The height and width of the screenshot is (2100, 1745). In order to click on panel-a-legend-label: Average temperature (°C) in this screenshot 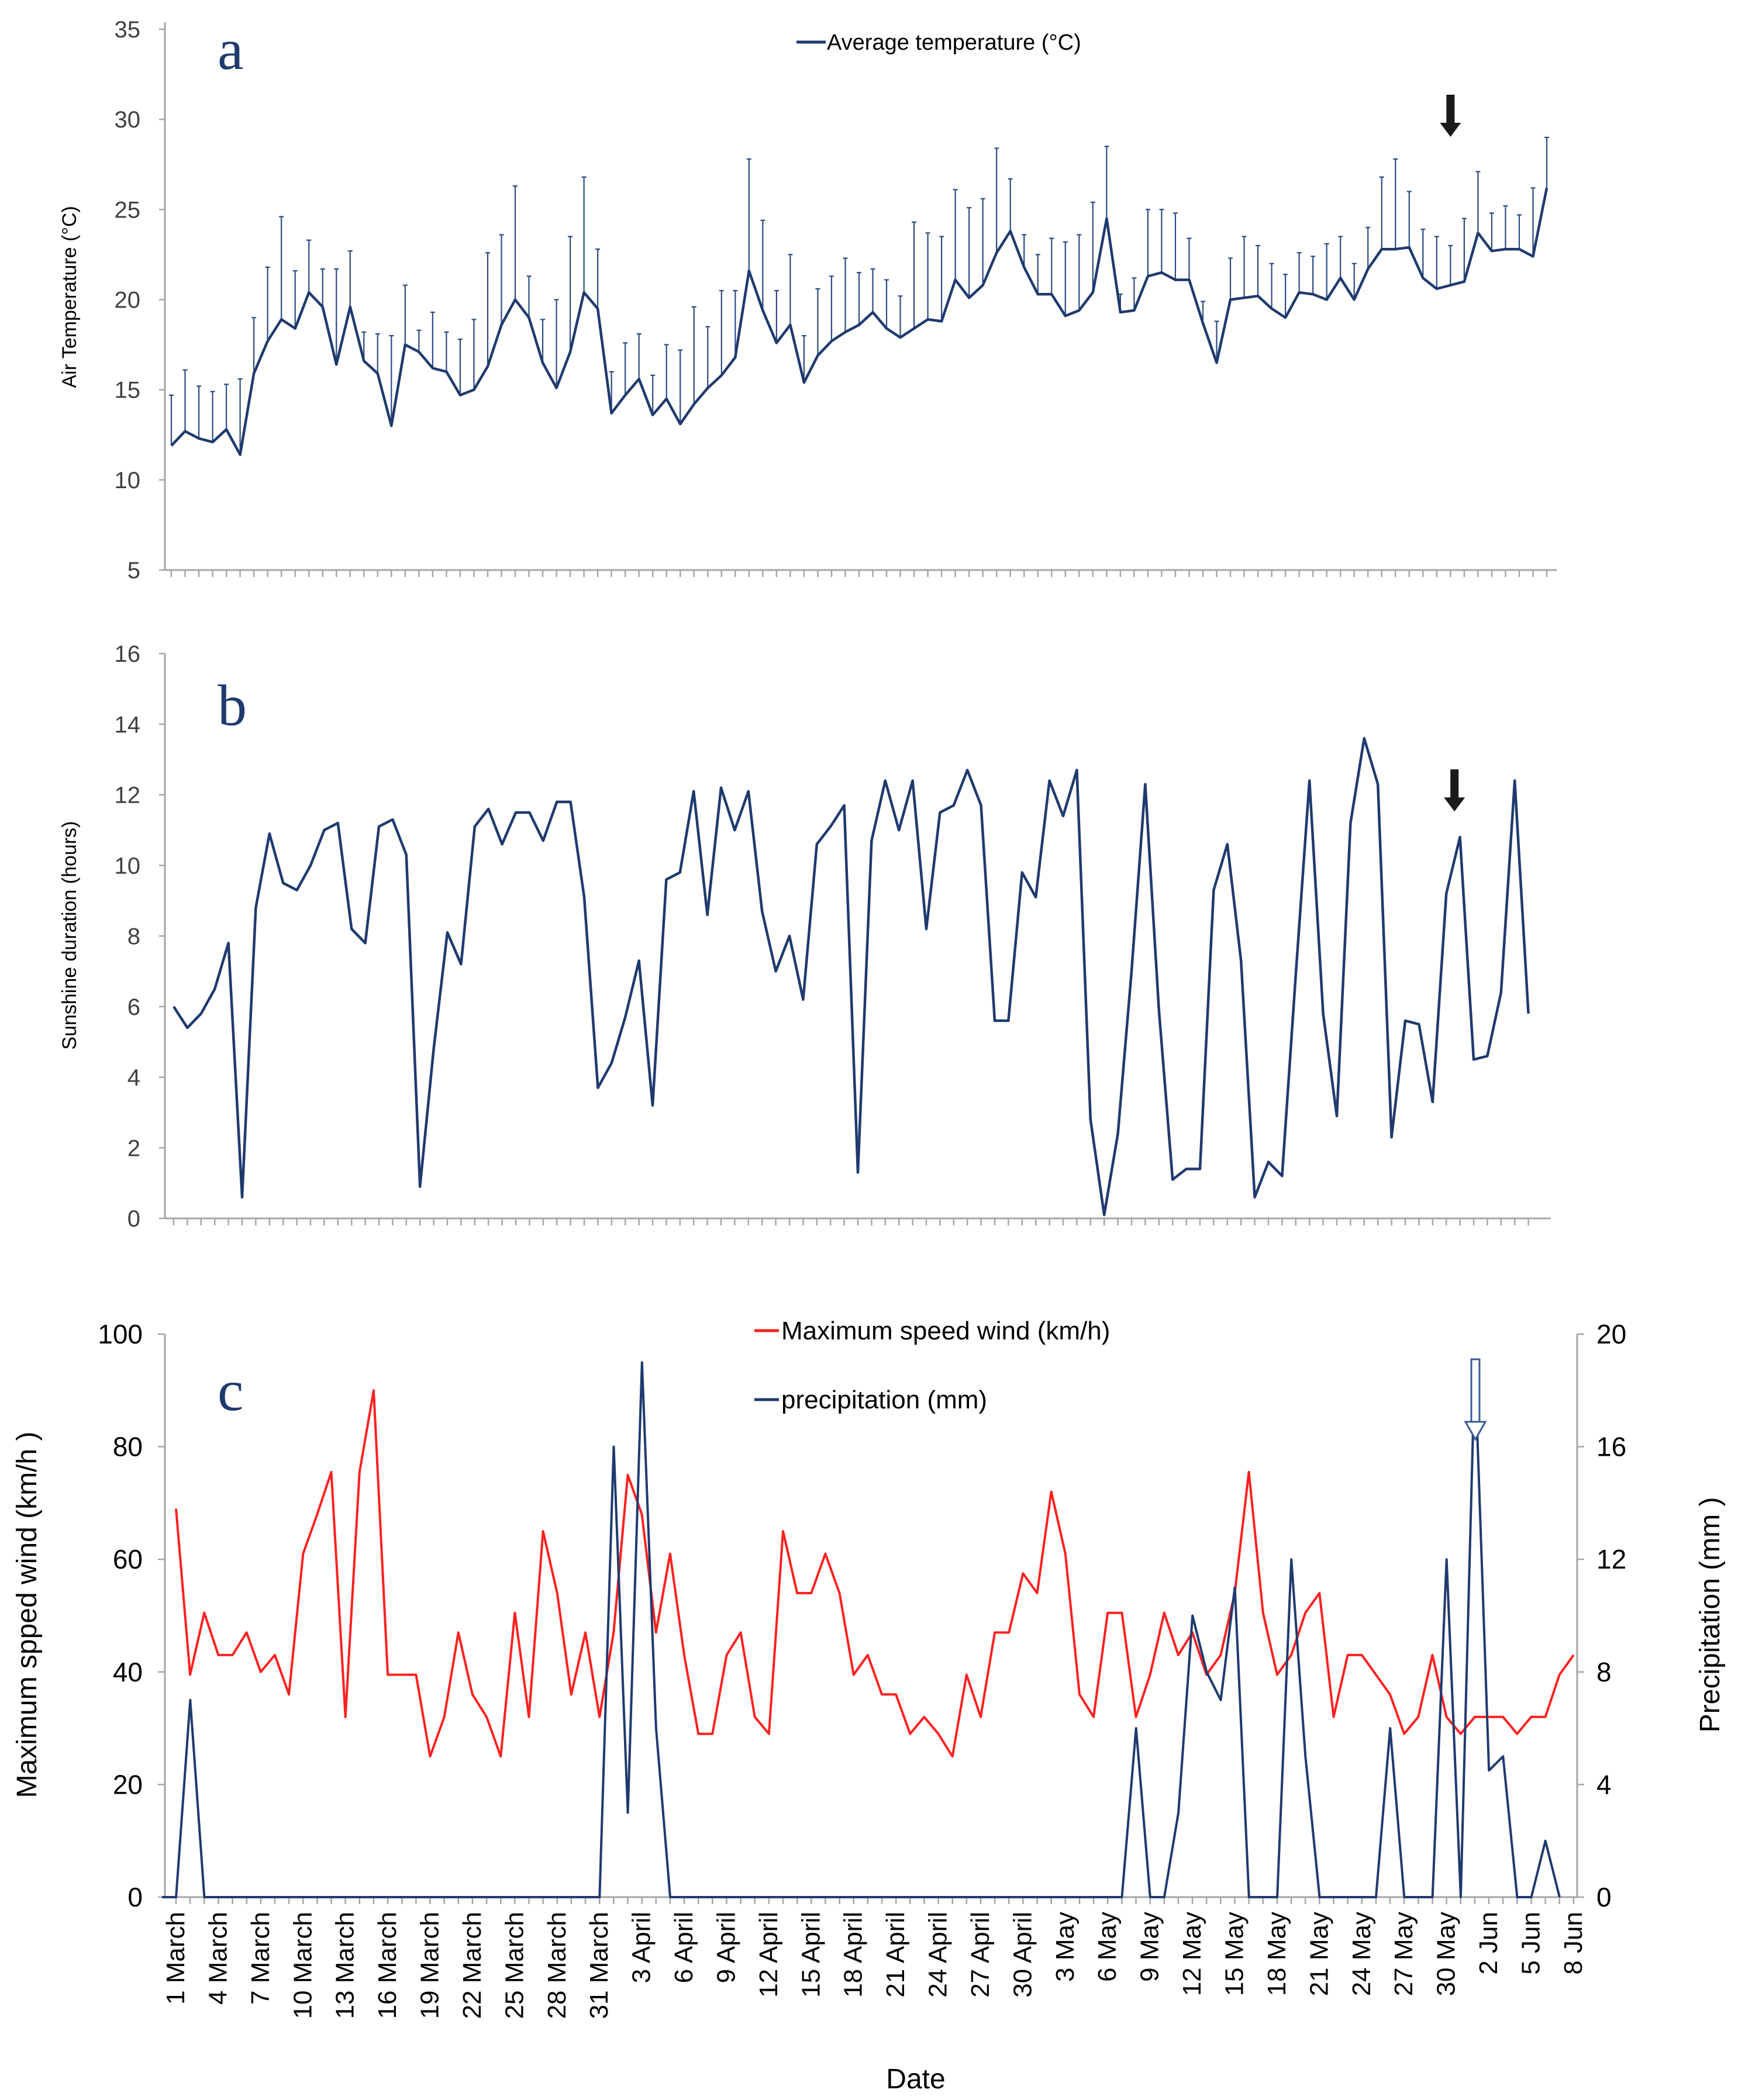, I will do `click(954, 43)`.